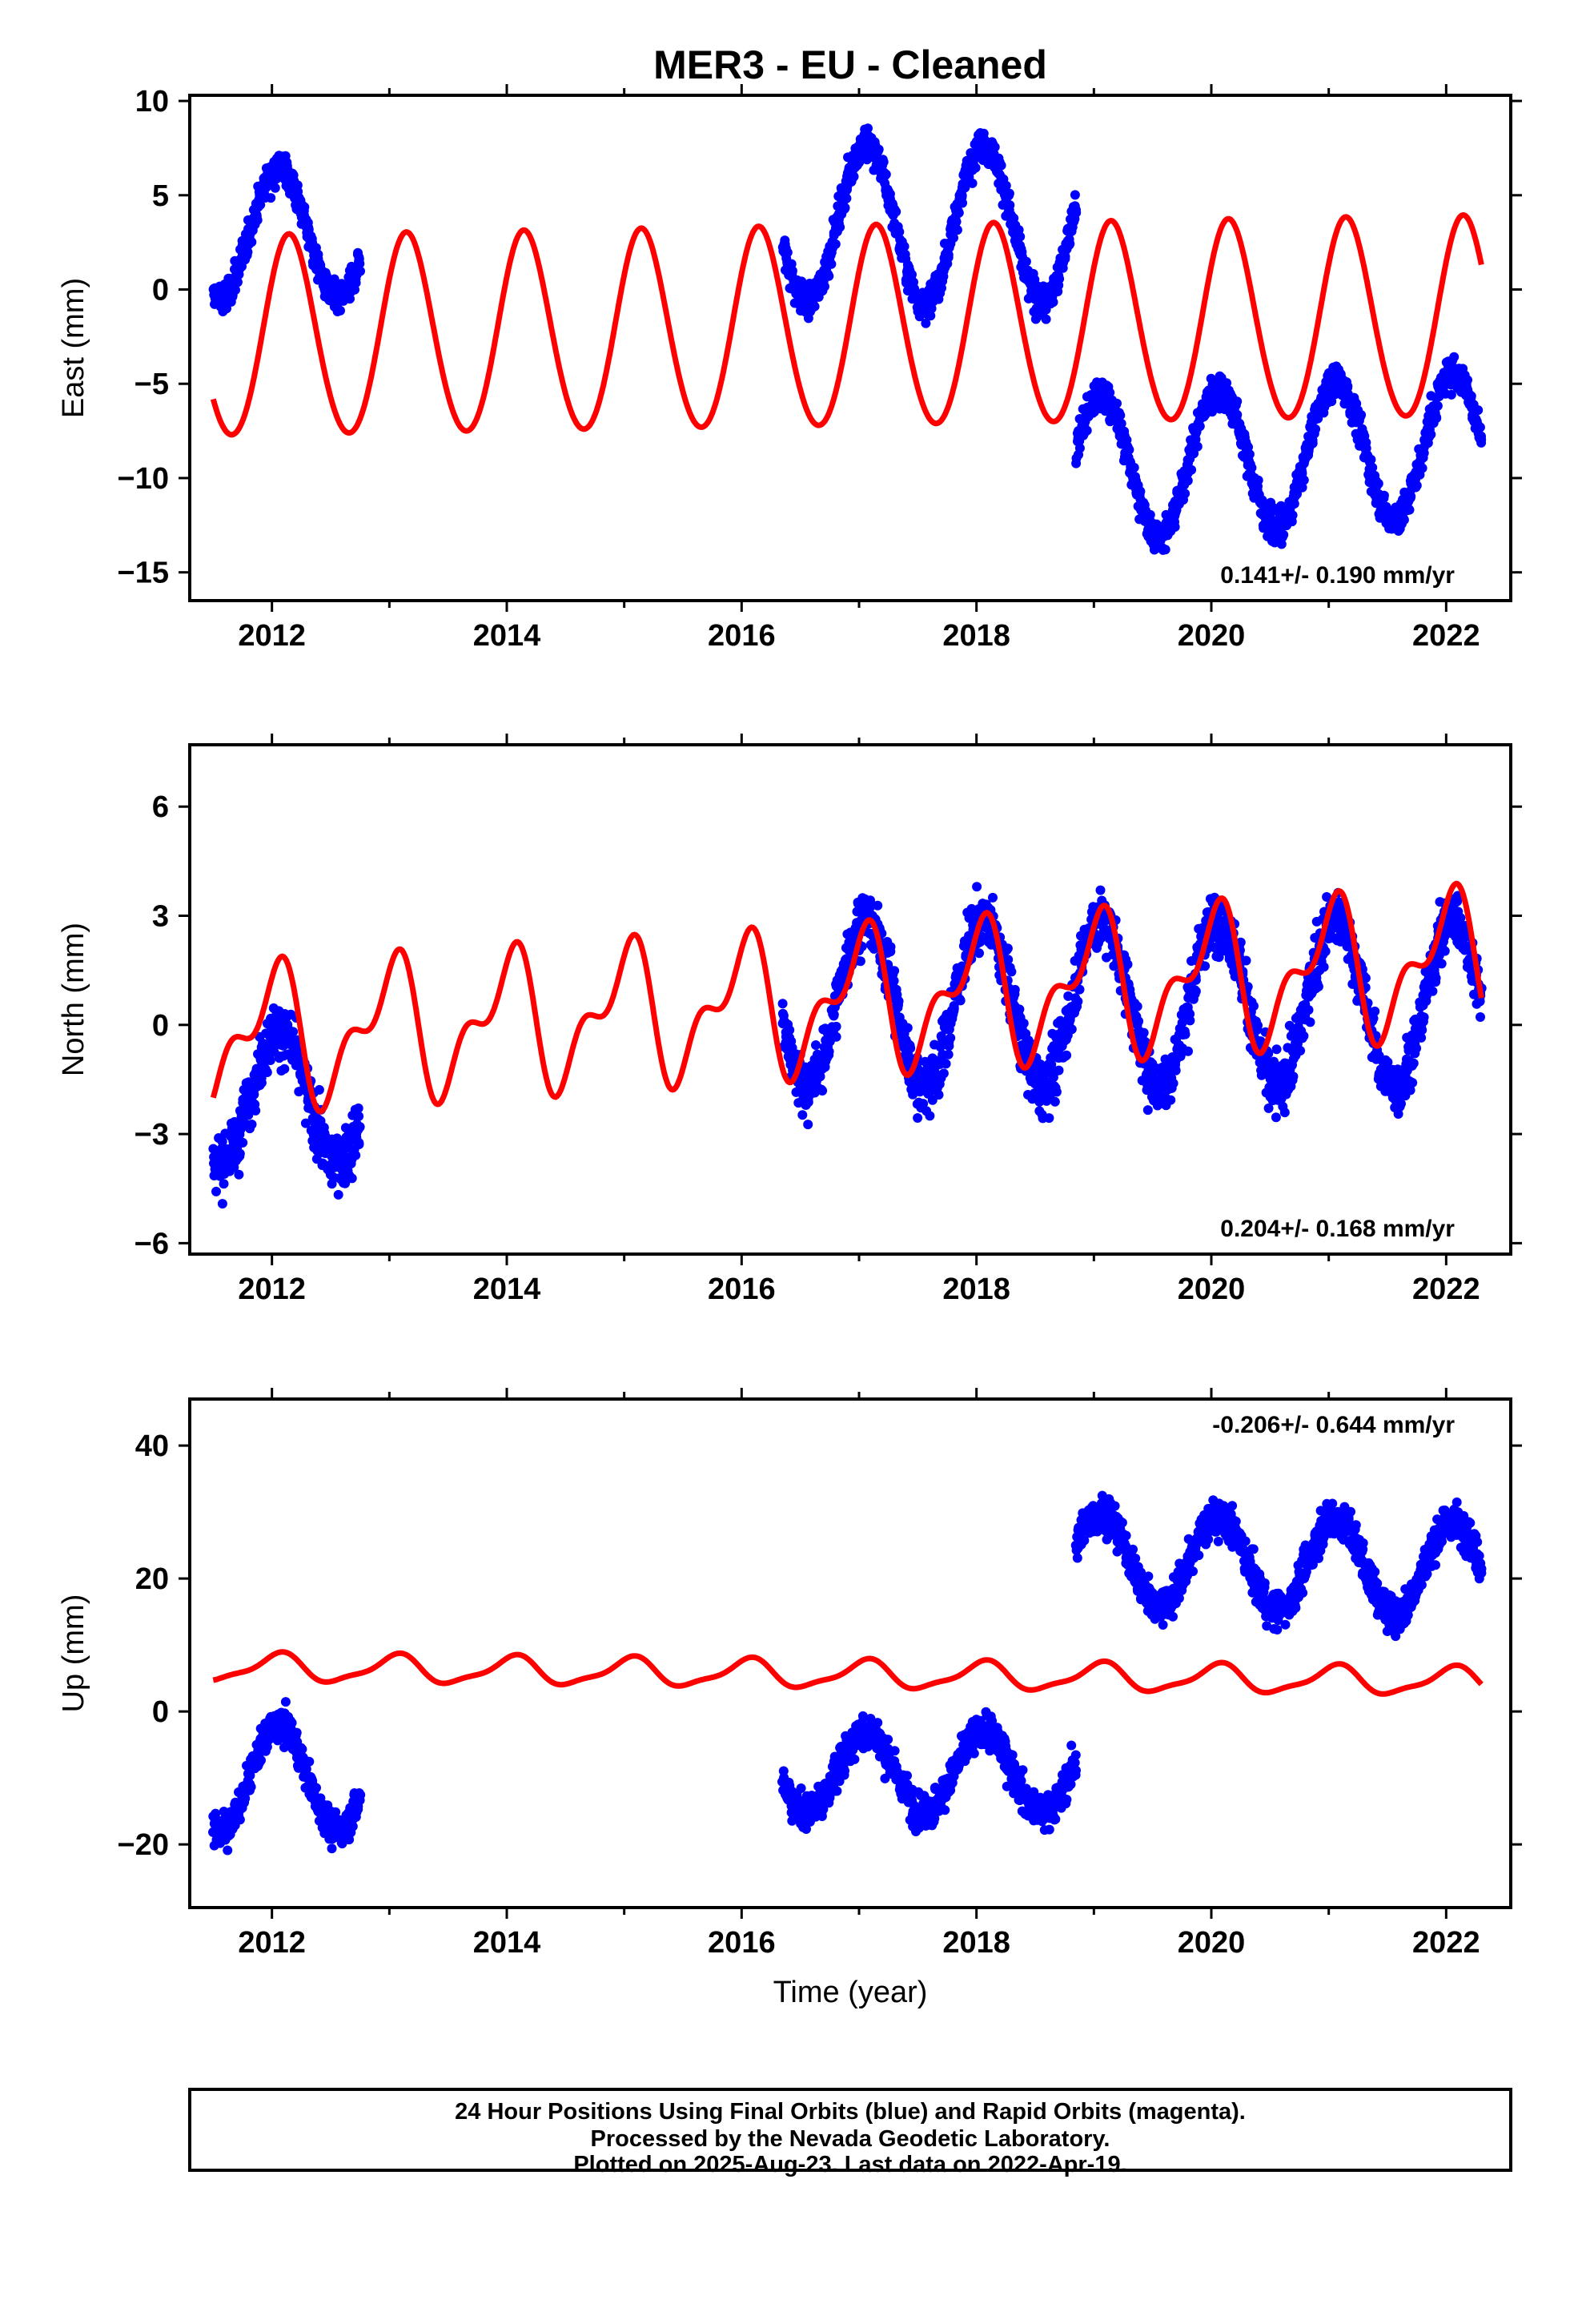 This screenshot has width=1582, height=2324. Describe the element at coordinates (742, 636) in the screenshot. I see `x-tick-label: 2016` at that location.